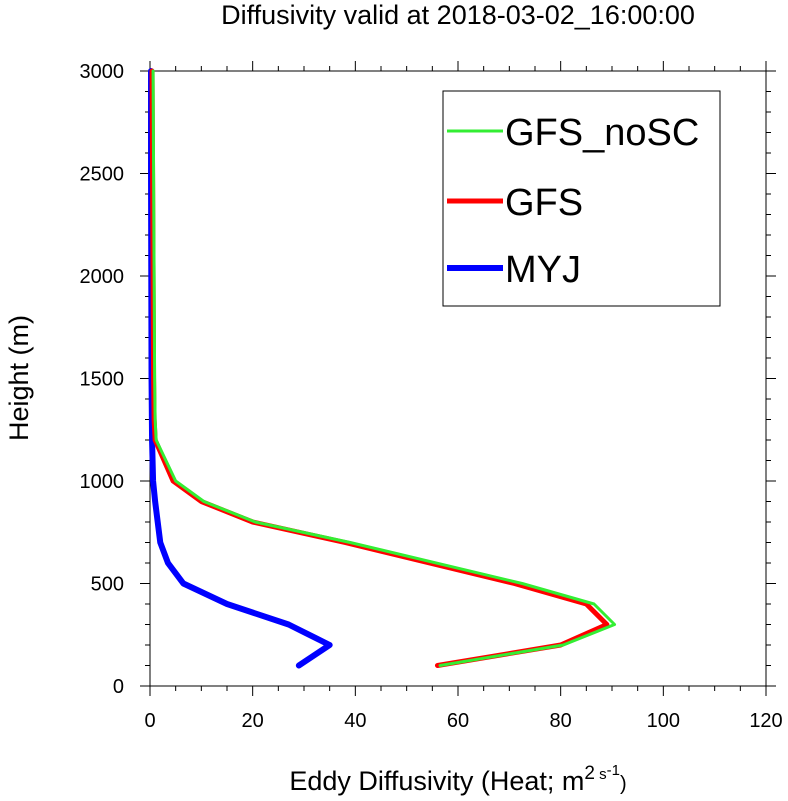 Image resolution: width=788 pixels, height=801 pixels. I want to click on chart-title: Diffusivity valid at 2018-03-02_16:00:00, so click(458, 15).